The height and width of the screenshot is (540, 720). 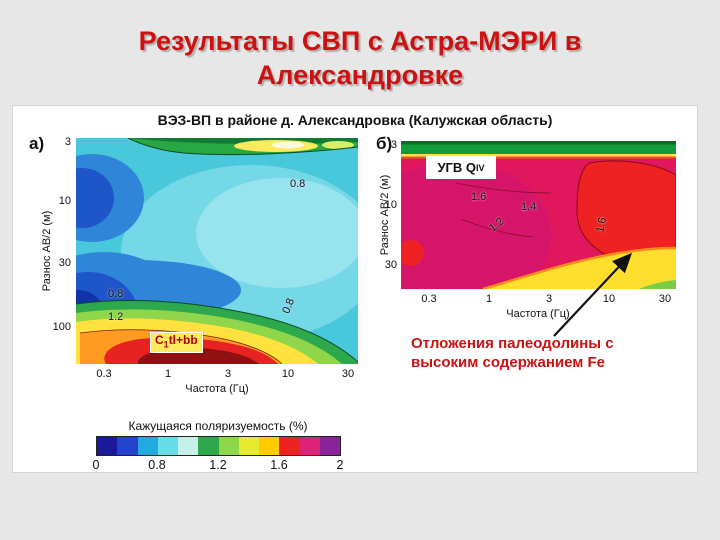 What do you see at coordinates (390, 265) in the screenshot?
I see `panel-b-y-tick: 30` at bounding box center [390, 265].